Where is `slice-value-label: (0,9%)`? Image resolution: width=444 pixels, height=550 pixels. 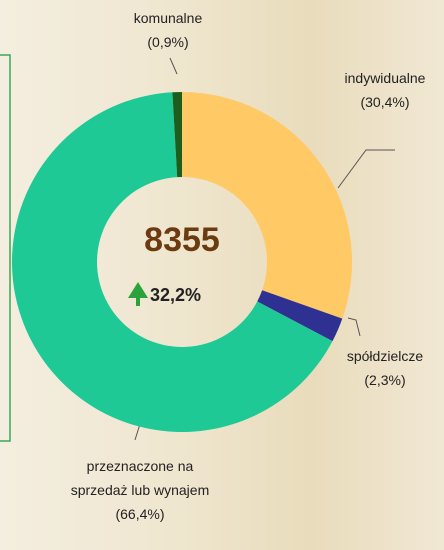 slice-value-label: (0,9%) is located at coordinates (168, 42).